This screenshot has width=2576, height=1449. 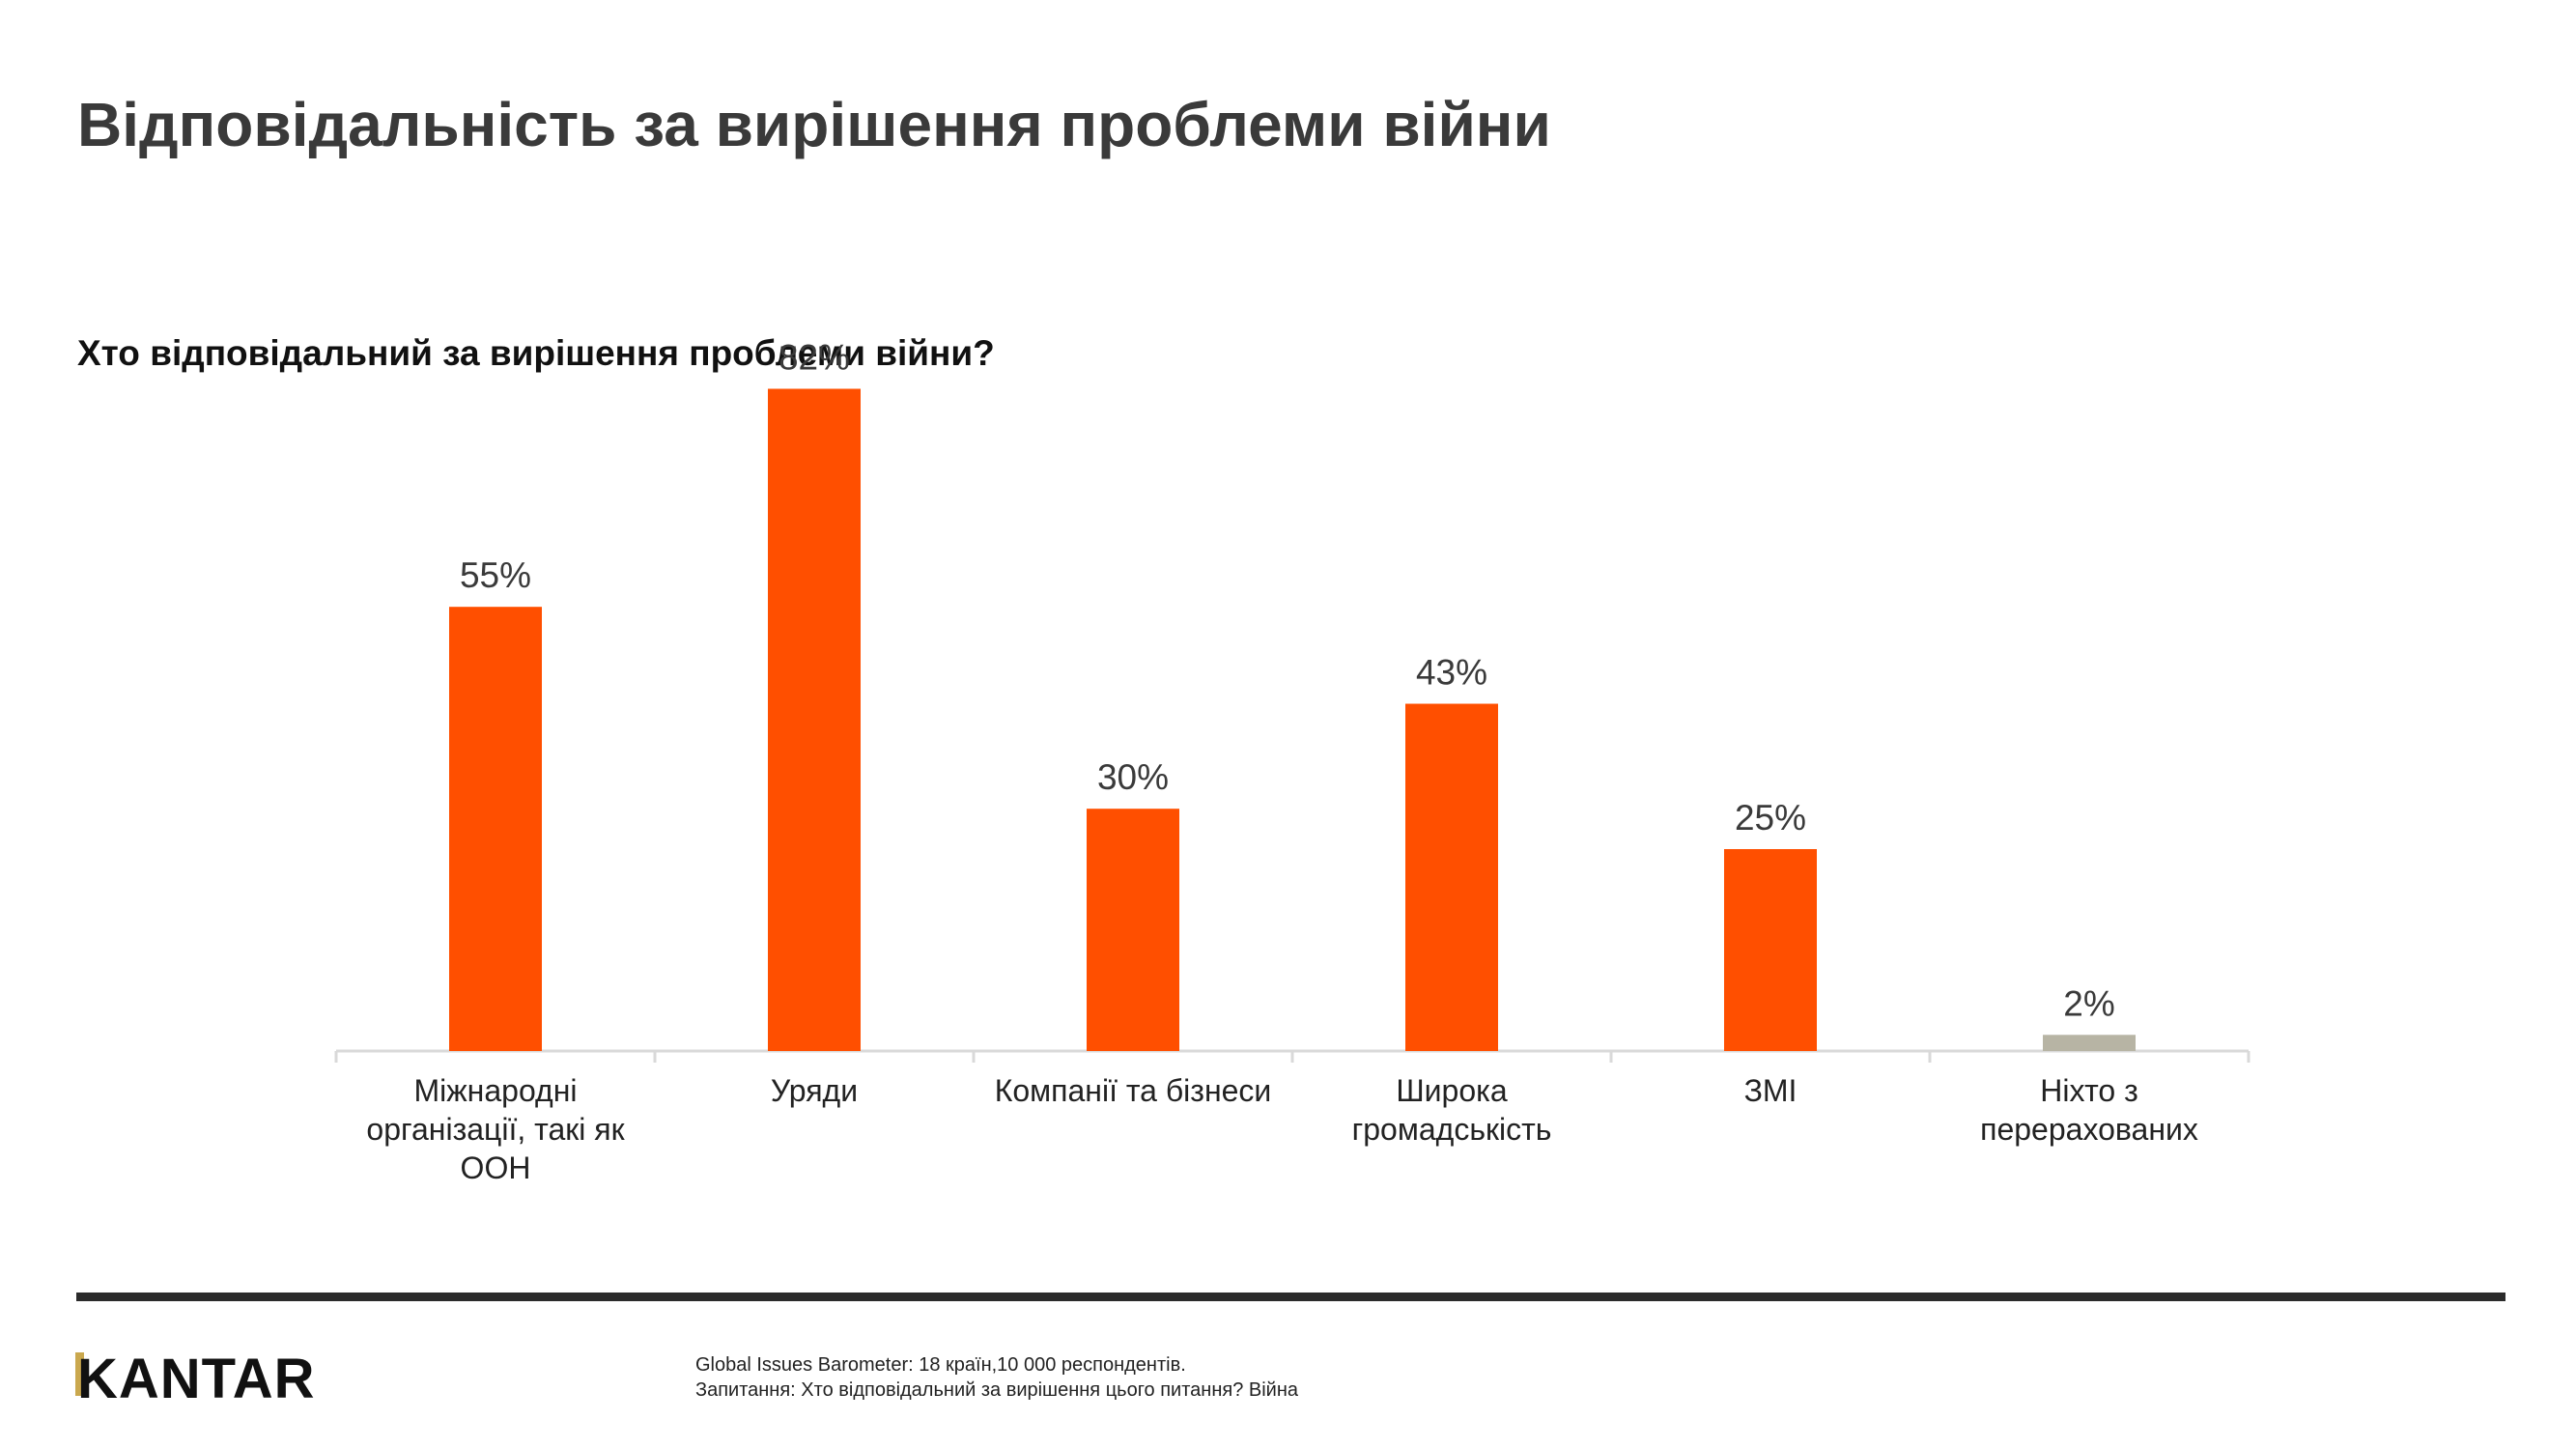 I want to click on category-label: ЗМІ, so click(x=1771, y=1090).